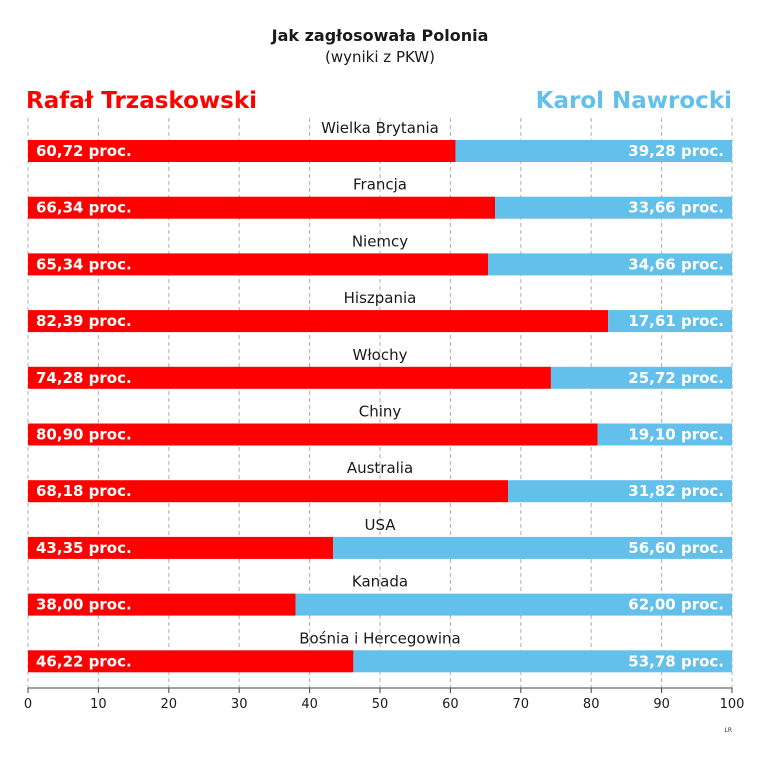 Image resolution: width=760 pixels, height=760 pixels. Describe the element at coordinates (84, 661) in the screenshot. I see `value-label-trzaskowski: 46,22 proc.` at that location.